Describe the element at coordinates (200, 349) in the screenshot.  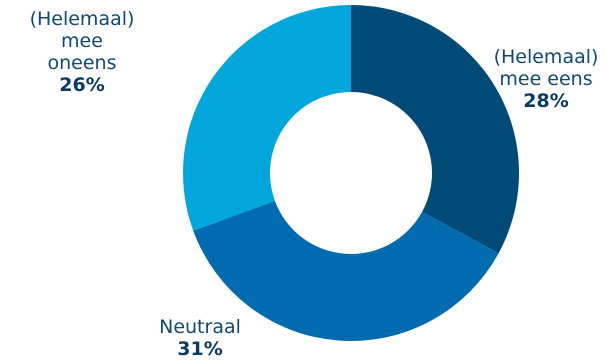
I see `slice-value-neutraal: 31%` at that location.